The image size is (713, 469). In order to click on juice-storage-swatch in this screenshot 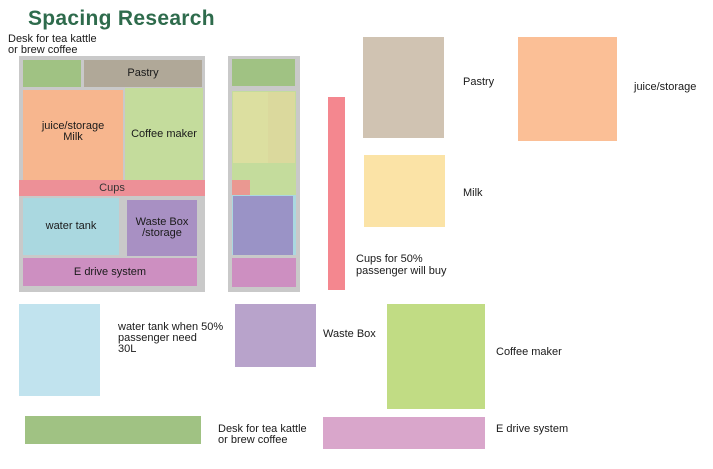, I will do `click(567, 89)`.